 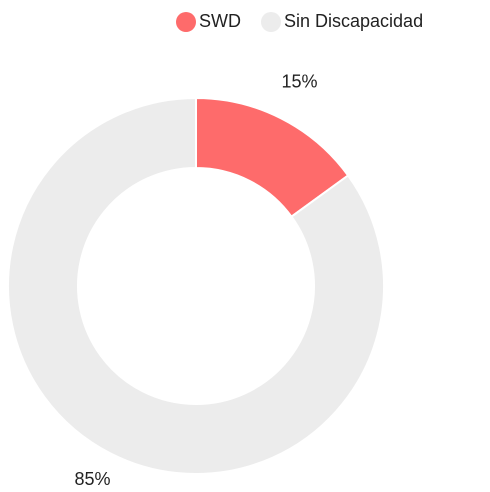 What do you see at coordinates (353, 21) in the screenshot?
I see `legend-label: Sin Discapacidad` at bounding box center [353, 21].